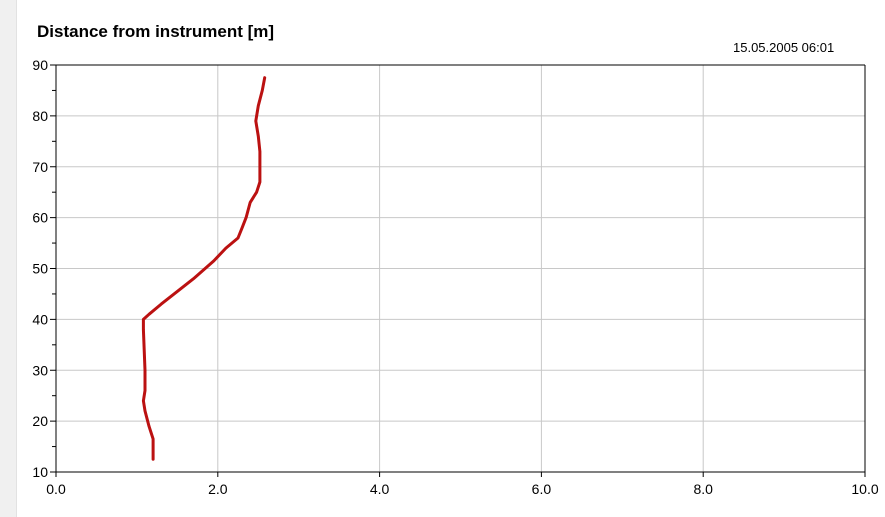 This screenshot has width=885, height=517. I want to click on x-tick-label: 6.0, so click(542, 489).